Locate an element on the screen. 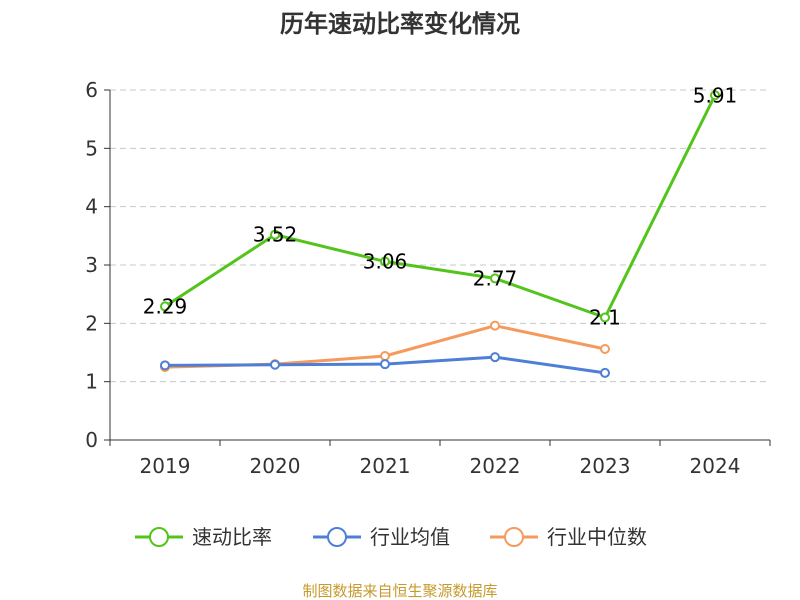 The image size is (800, 600). y-ticks: 0 1 2 3 4 5 6 is located at coordinates (97, 265).